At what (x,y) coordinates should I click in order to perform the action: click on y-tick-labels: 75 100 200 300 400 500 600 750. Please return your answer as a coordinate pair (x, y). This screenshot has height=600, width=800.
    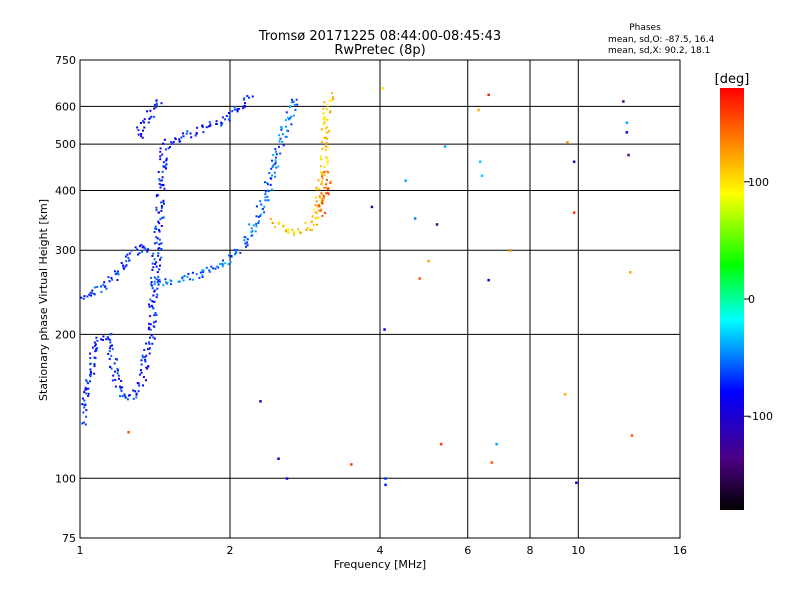
    Looking at the image, I should click on (65, 299).